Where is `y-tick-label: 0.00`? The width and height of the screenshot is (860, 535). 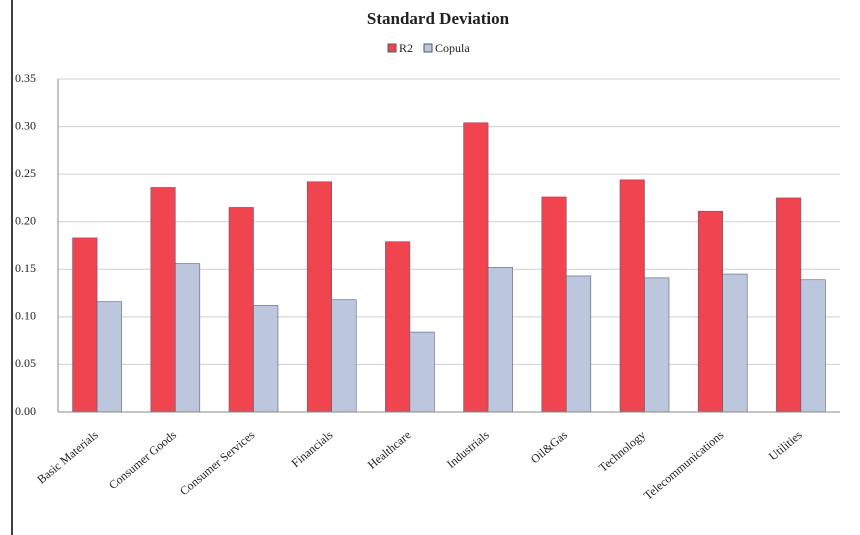
y-tick-label: 0.00 is located at coordinates (25, 411).